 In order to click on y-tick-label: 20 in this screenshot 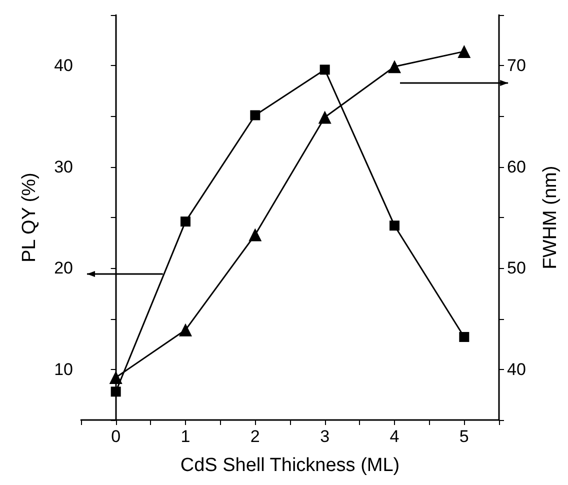, I will do `click(63, 268)`.